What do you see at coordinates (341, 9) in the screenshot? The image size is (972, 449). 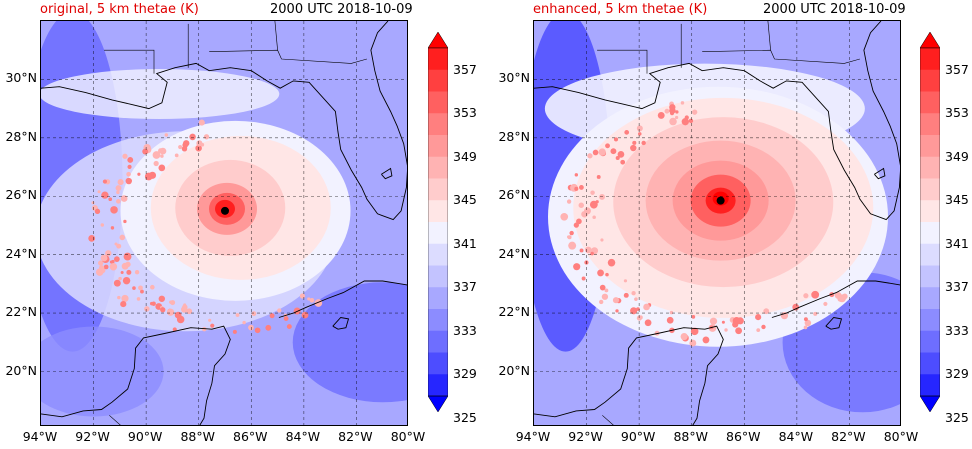 I see `left-panel-time: 2000 UTC 2018-10-09` at bounding box center [341, 9].